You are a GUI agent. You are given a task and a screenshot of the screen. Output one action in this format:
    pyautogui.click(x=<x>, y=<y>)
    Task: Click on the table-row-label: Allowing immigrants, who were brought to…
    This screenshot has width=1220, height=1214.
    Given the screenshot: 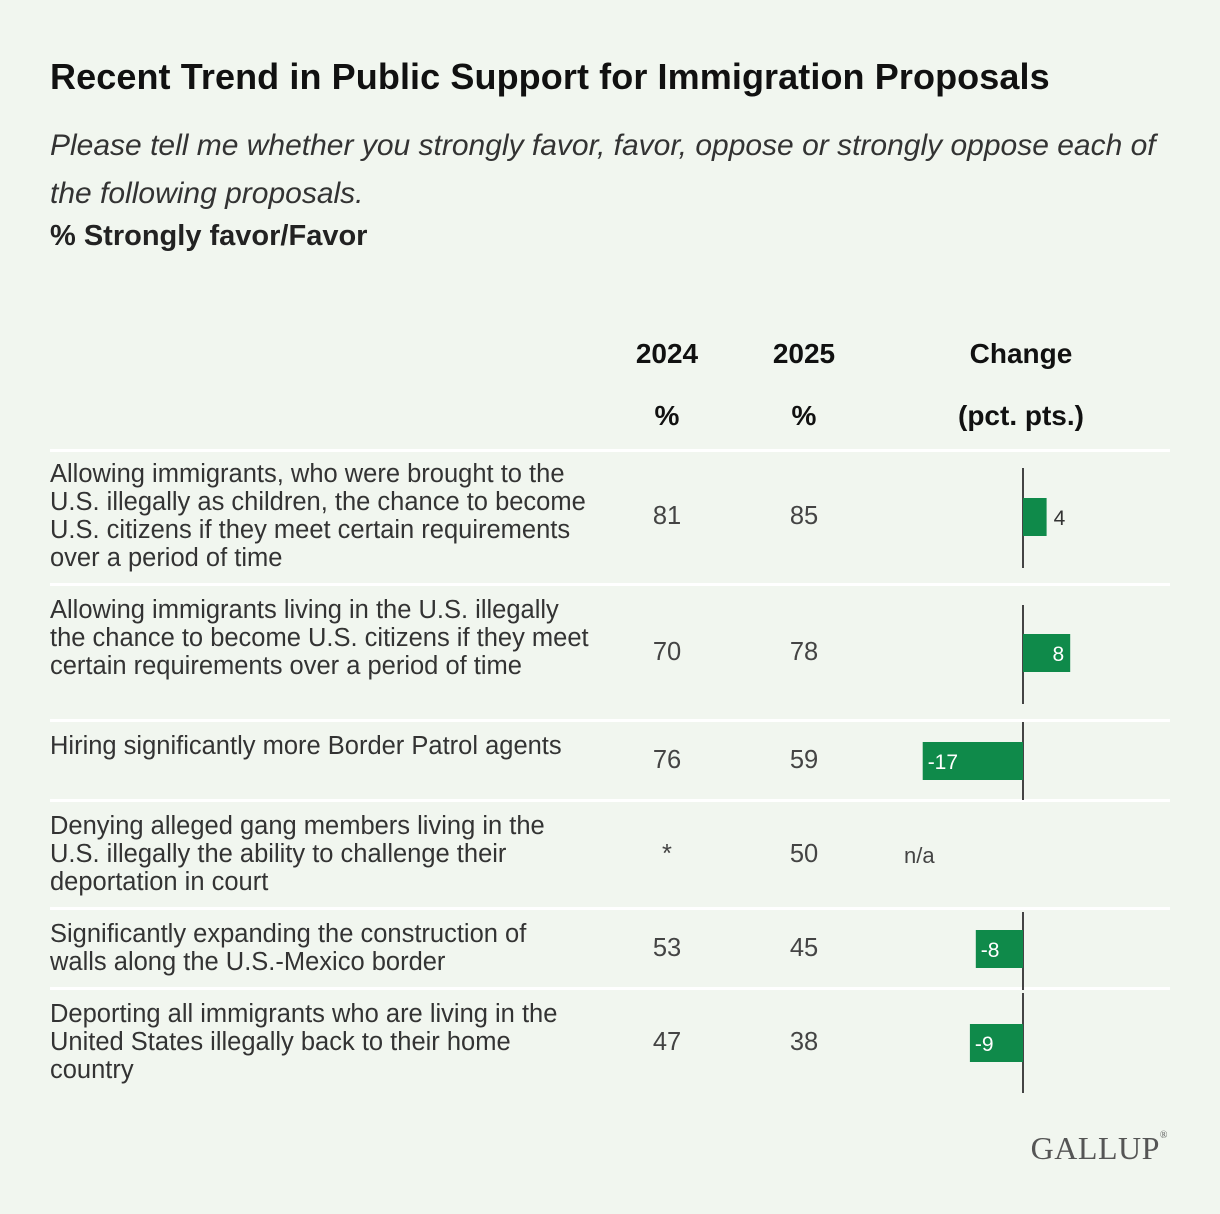 What is the action you would take?
    pyautogui.click(x=318, y=516)
    